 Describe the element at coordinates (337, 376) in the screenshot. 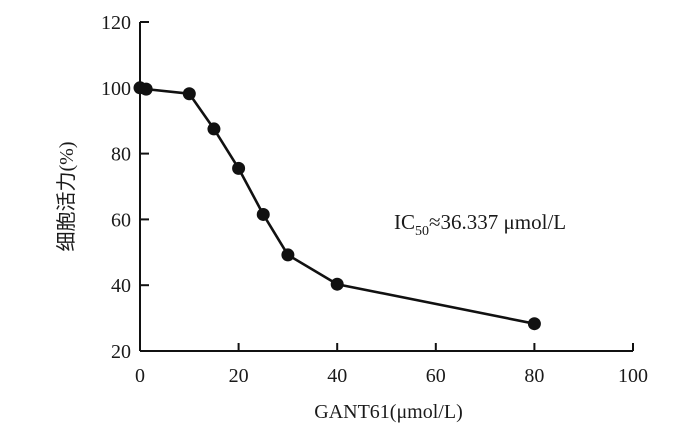

I see `x-tick-label: 40` at that location.